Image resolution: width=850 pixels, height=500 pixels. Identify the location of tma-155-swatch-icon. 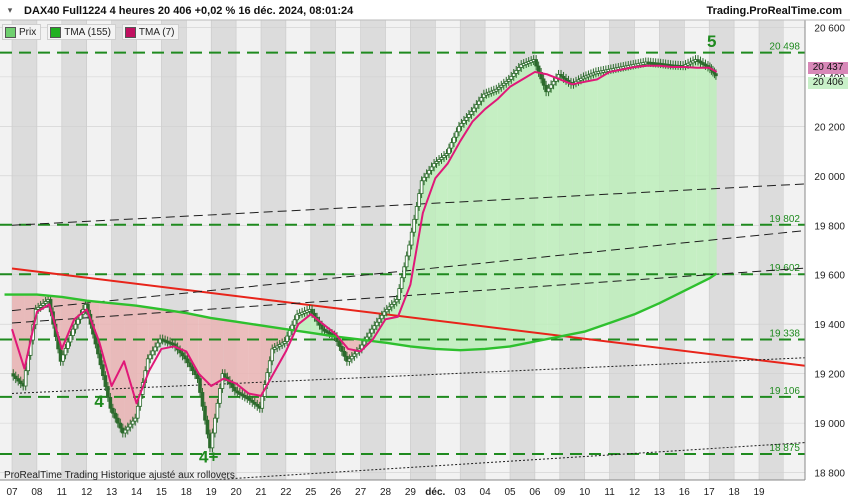
(56, 32).